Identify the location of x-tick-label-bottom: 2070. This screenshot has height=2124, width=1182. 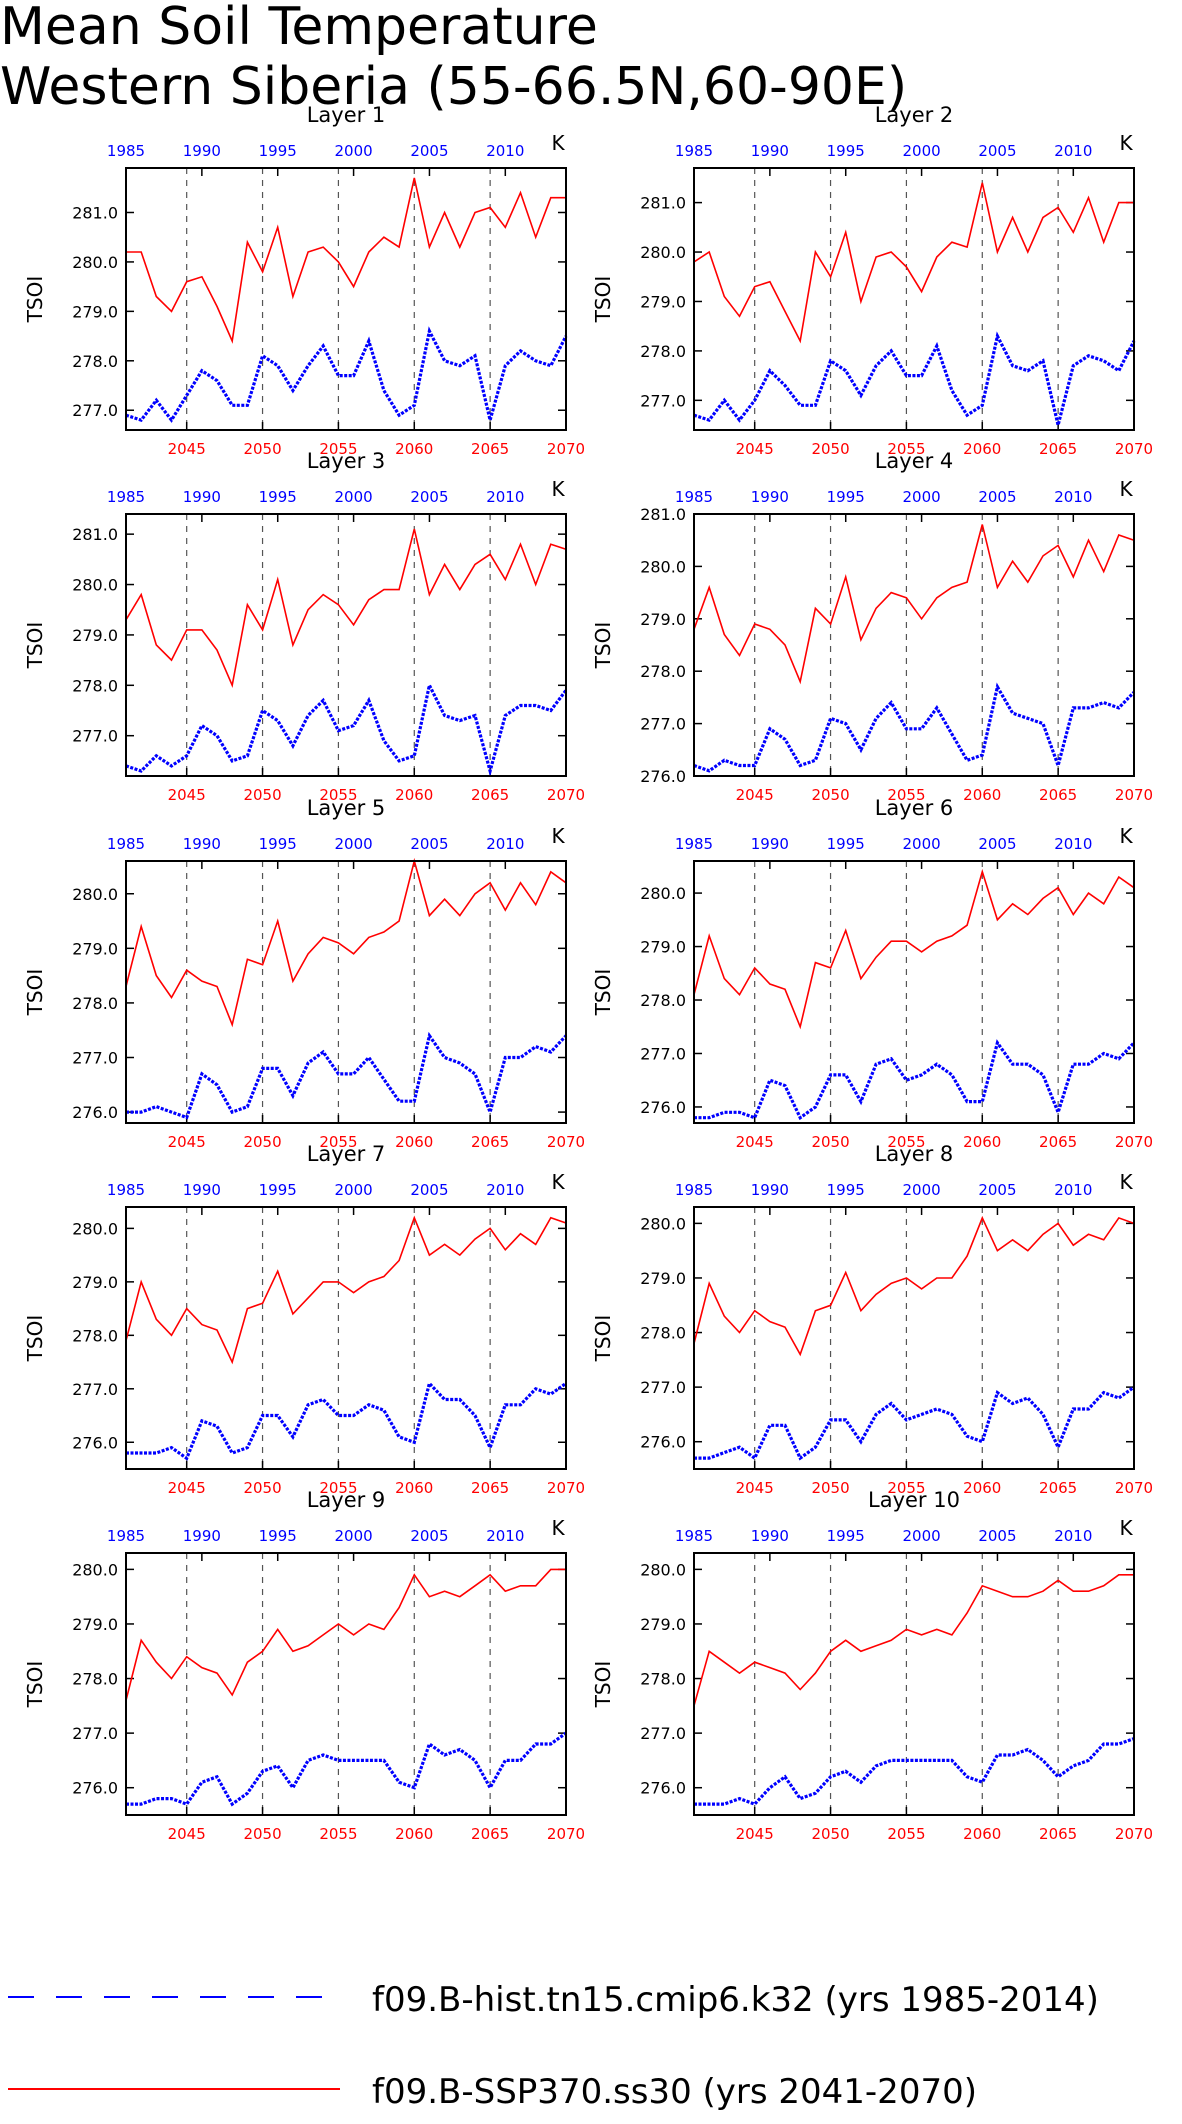
(566, 449).